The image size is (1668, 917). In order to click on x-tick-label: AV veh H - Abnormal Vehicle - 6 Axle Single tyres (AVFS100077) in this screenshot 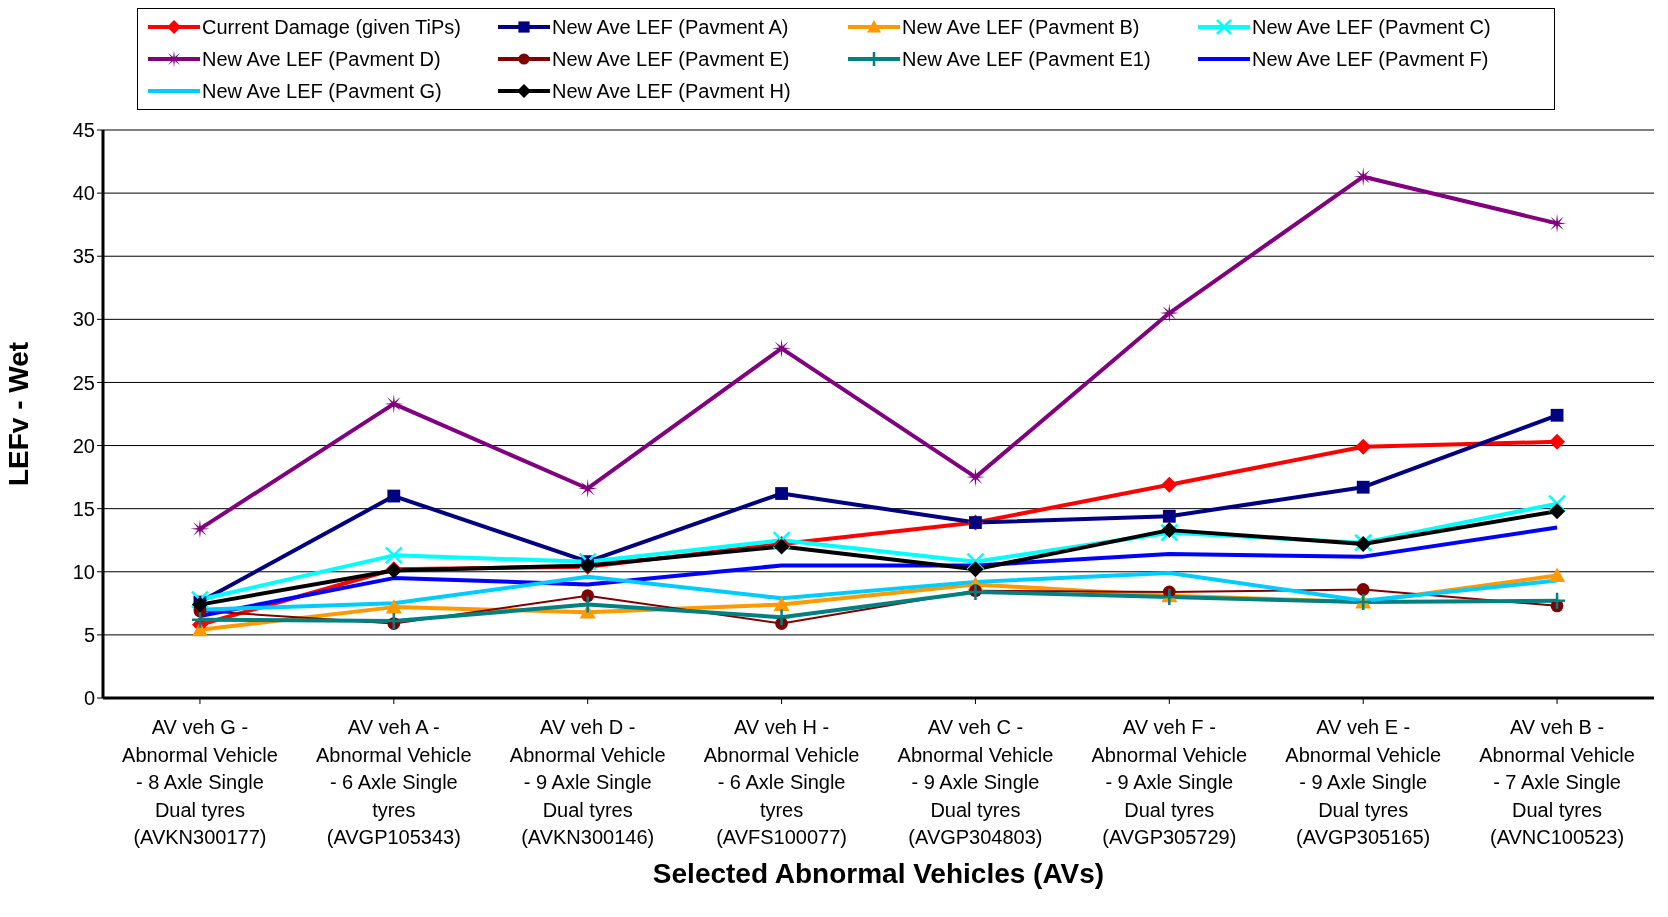, I will do `click(781, 782)`.